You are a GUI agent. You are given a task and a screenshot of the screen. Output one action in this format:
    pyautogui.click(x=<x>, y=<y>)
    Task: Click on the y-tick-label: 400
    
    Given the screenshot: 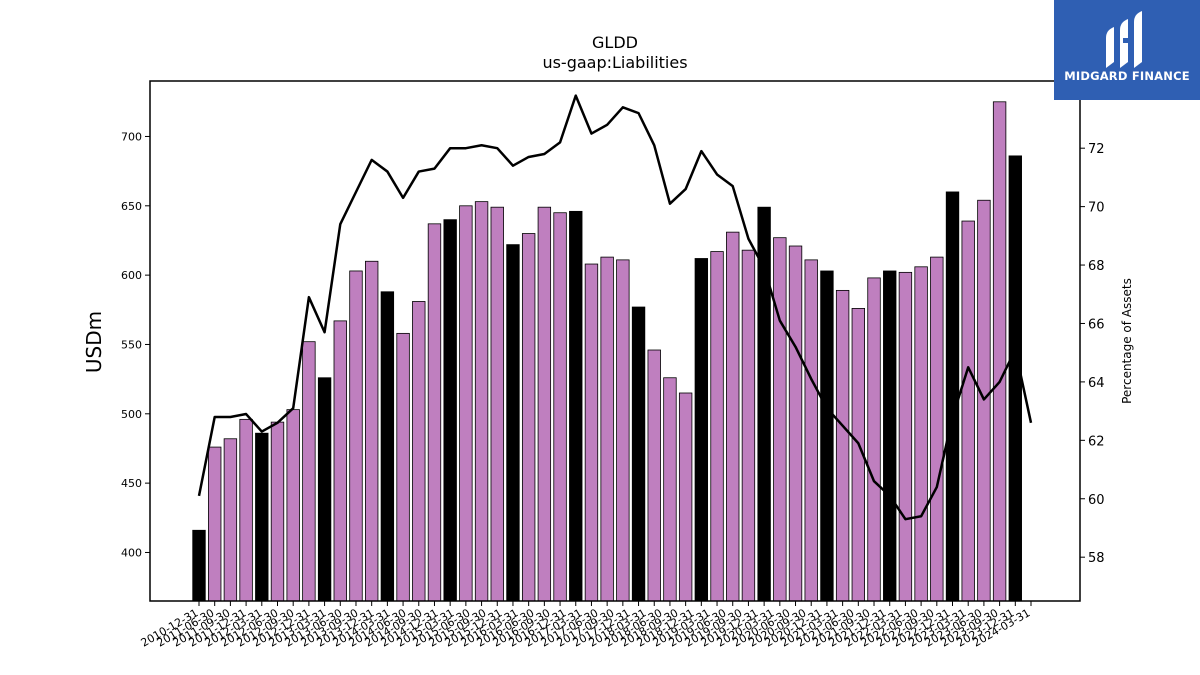 What is the action you would take?
    pyautogui.click(x=131, y=552)
    